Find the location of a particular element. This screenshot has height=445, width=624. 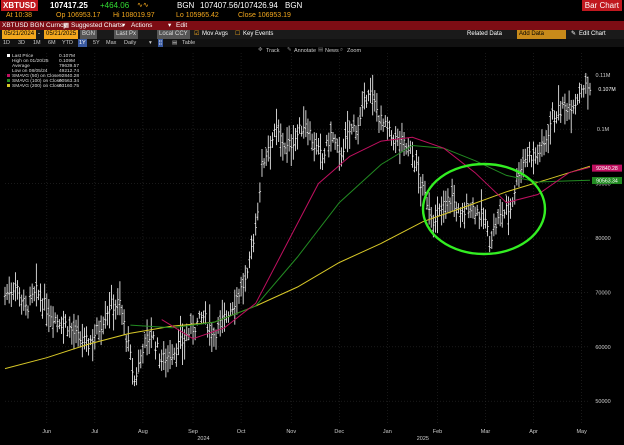

sma50-tag: 92840.28 is located at coordinates (607, 169).